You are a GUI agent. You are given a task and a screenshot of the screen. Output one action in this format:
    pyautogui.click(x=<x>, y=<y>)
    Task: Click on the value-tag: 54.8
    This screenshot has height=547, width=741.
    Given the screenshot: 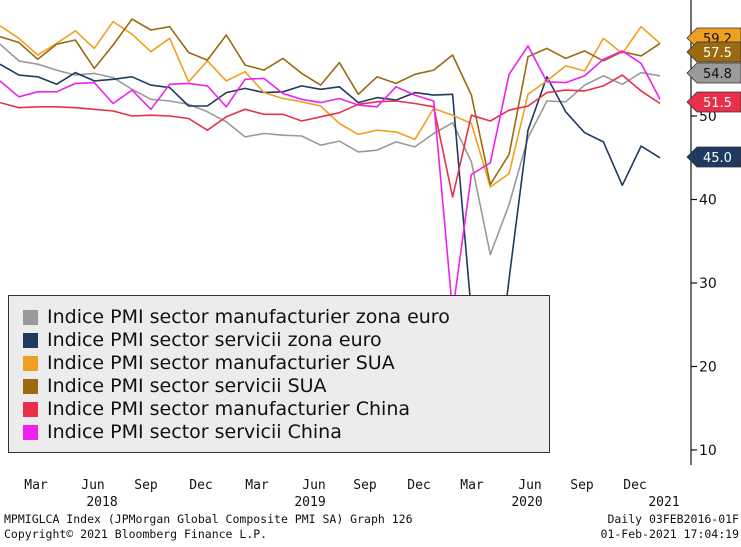 What is the action you would take?
    pyautogui.click(x=713, y=73)
    